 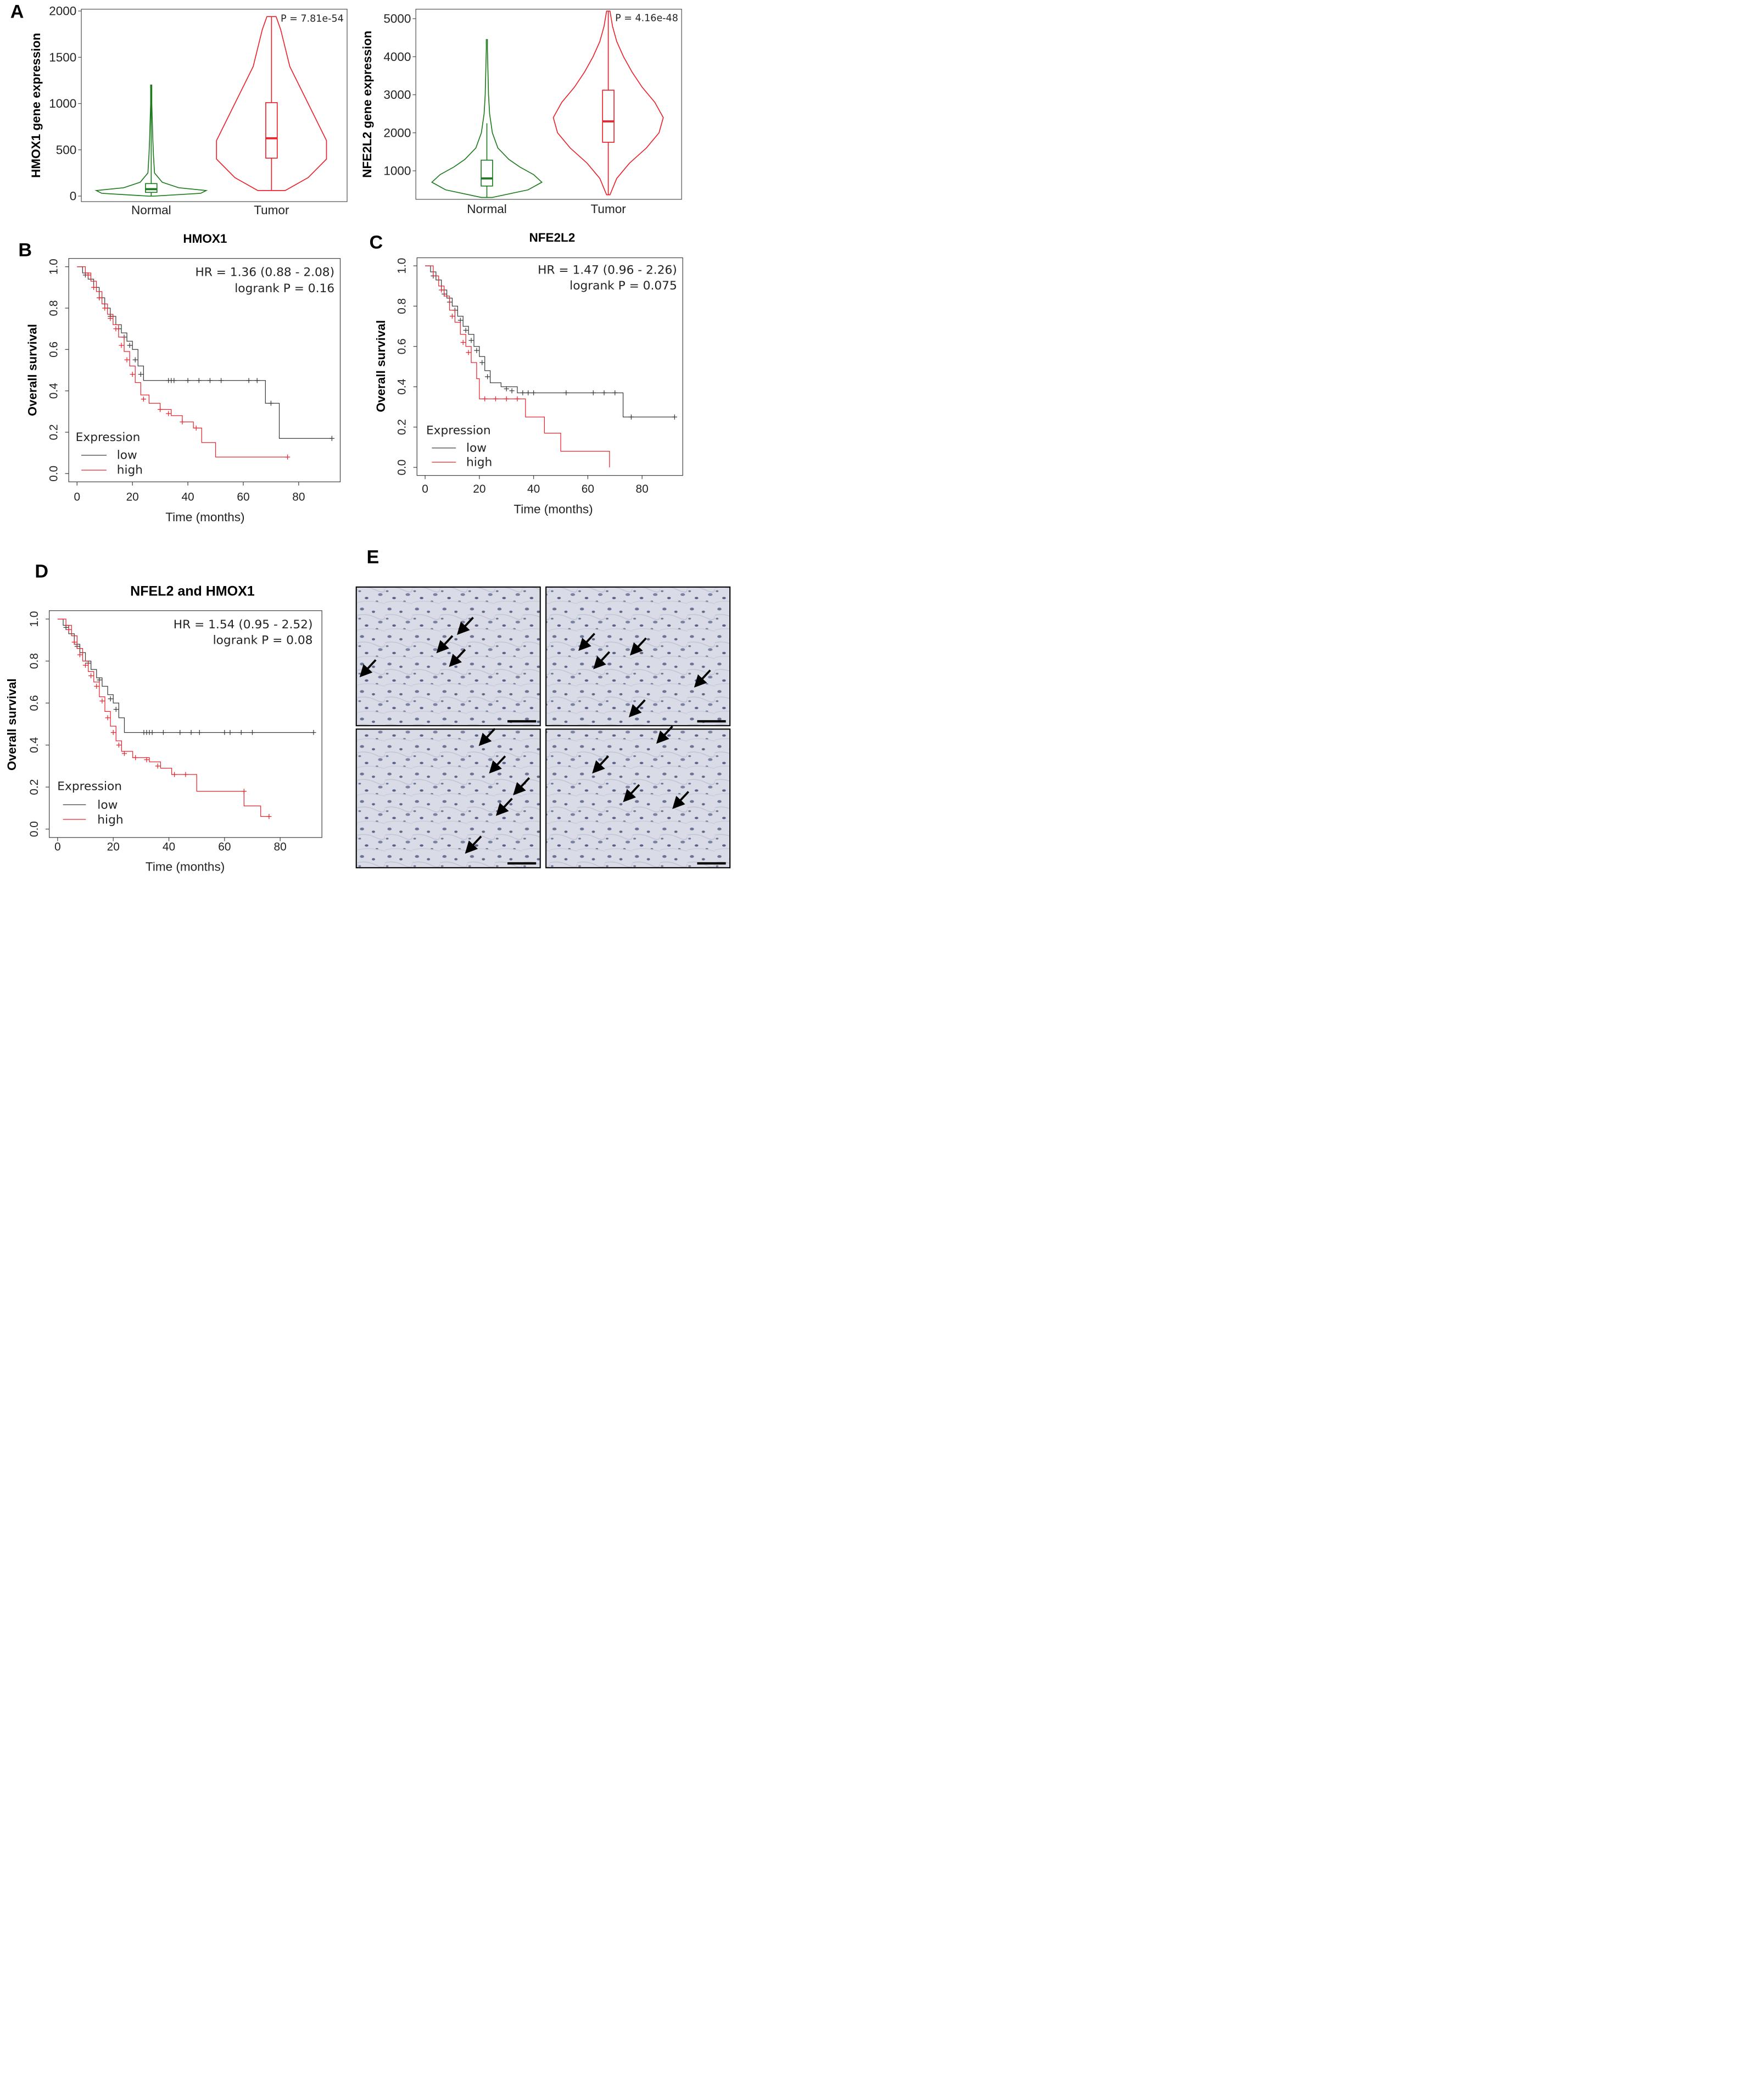 I want to click on x-tick-label: Normal, so click(x=487, y=209).